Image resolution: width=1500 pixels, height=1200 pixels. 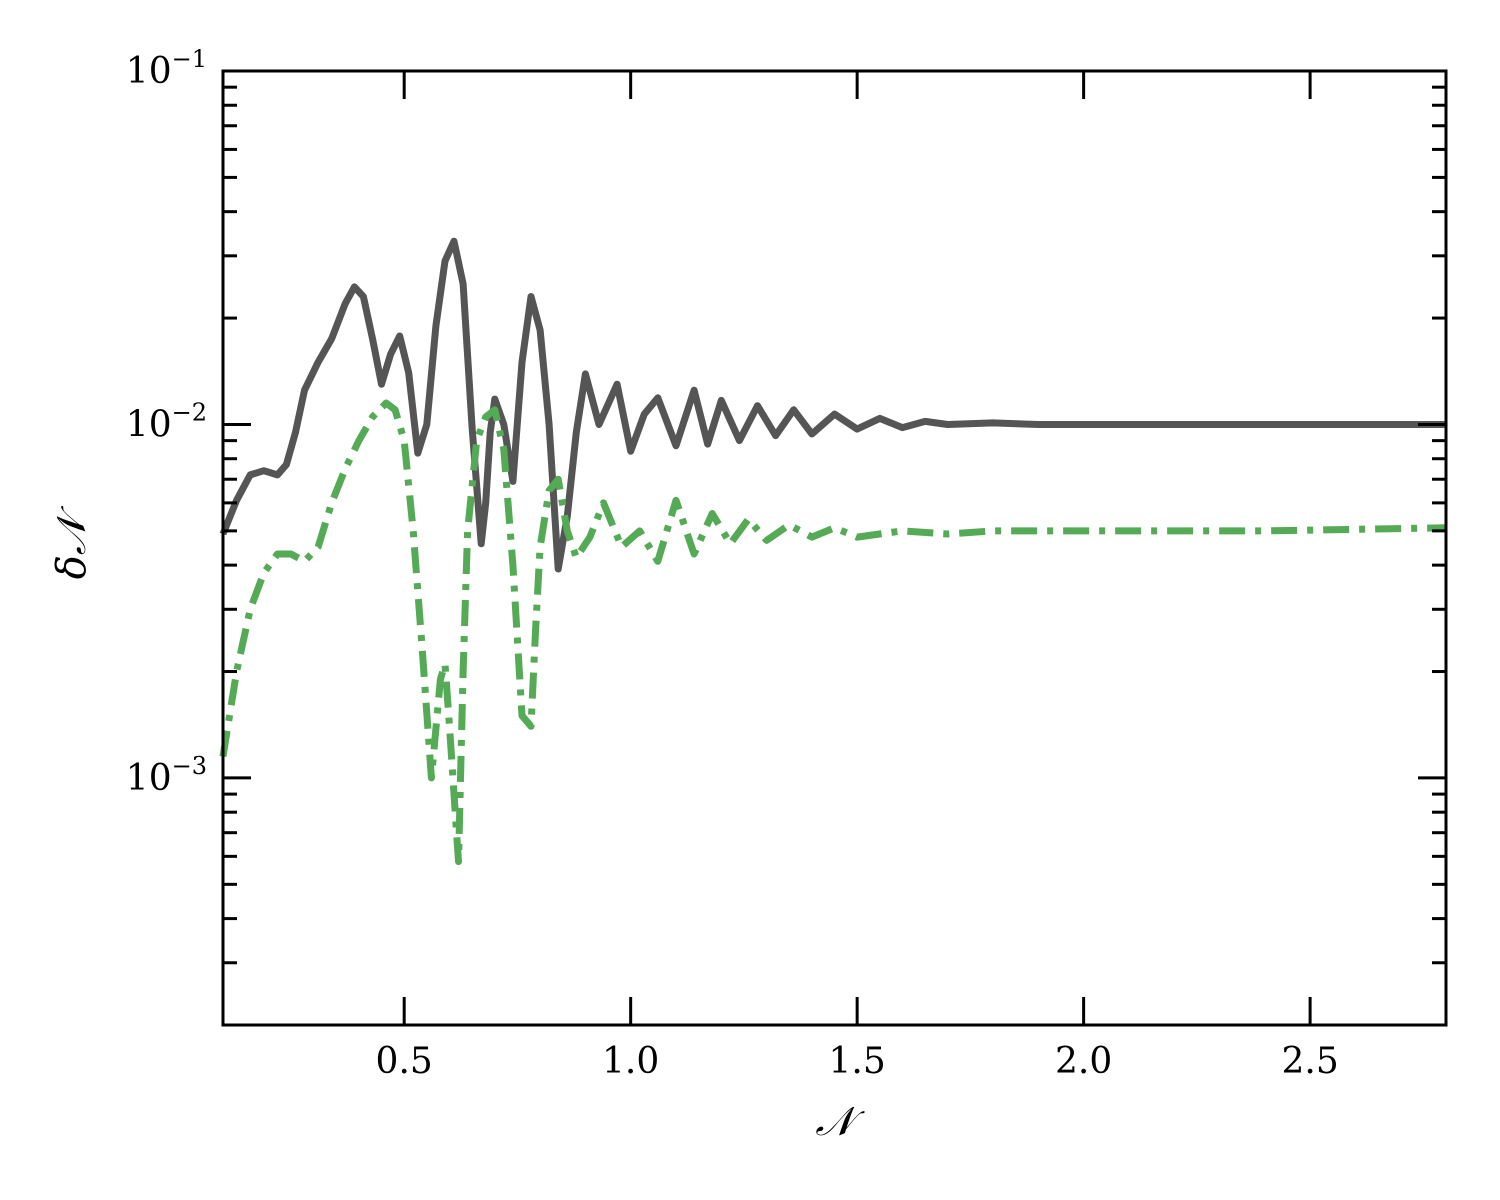 I want to click on y-tick-label: 10⁻², so click(x=166, y=421).